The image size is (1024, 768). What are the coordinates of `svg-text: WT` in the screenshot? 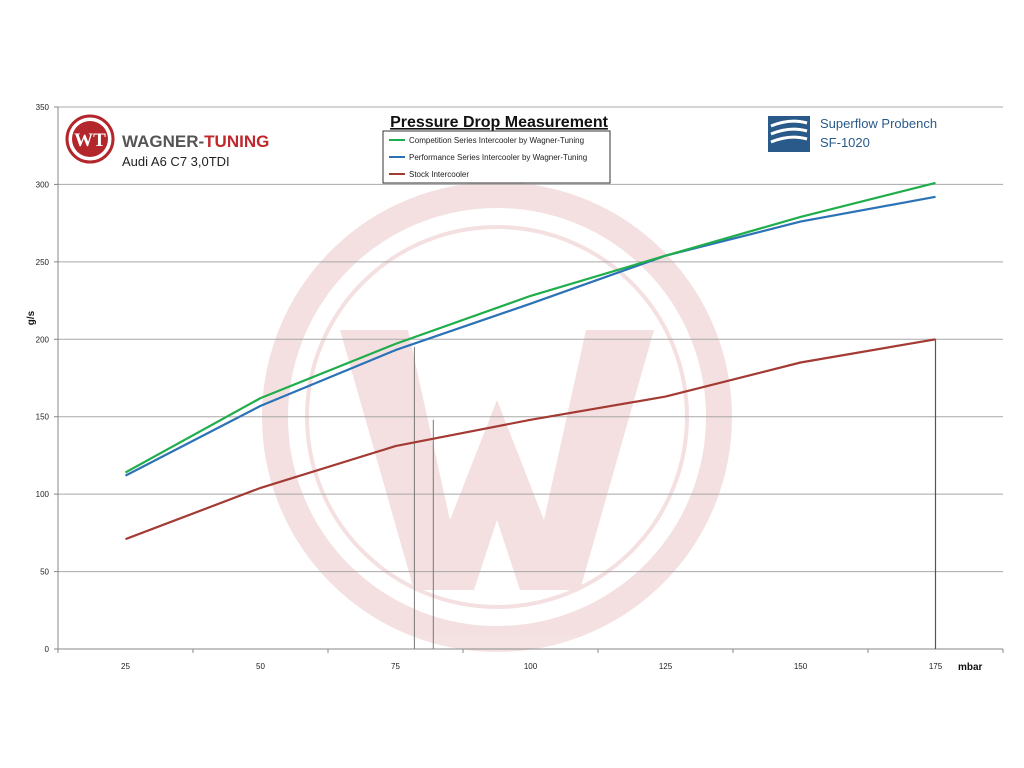 It's located at (90, 140).